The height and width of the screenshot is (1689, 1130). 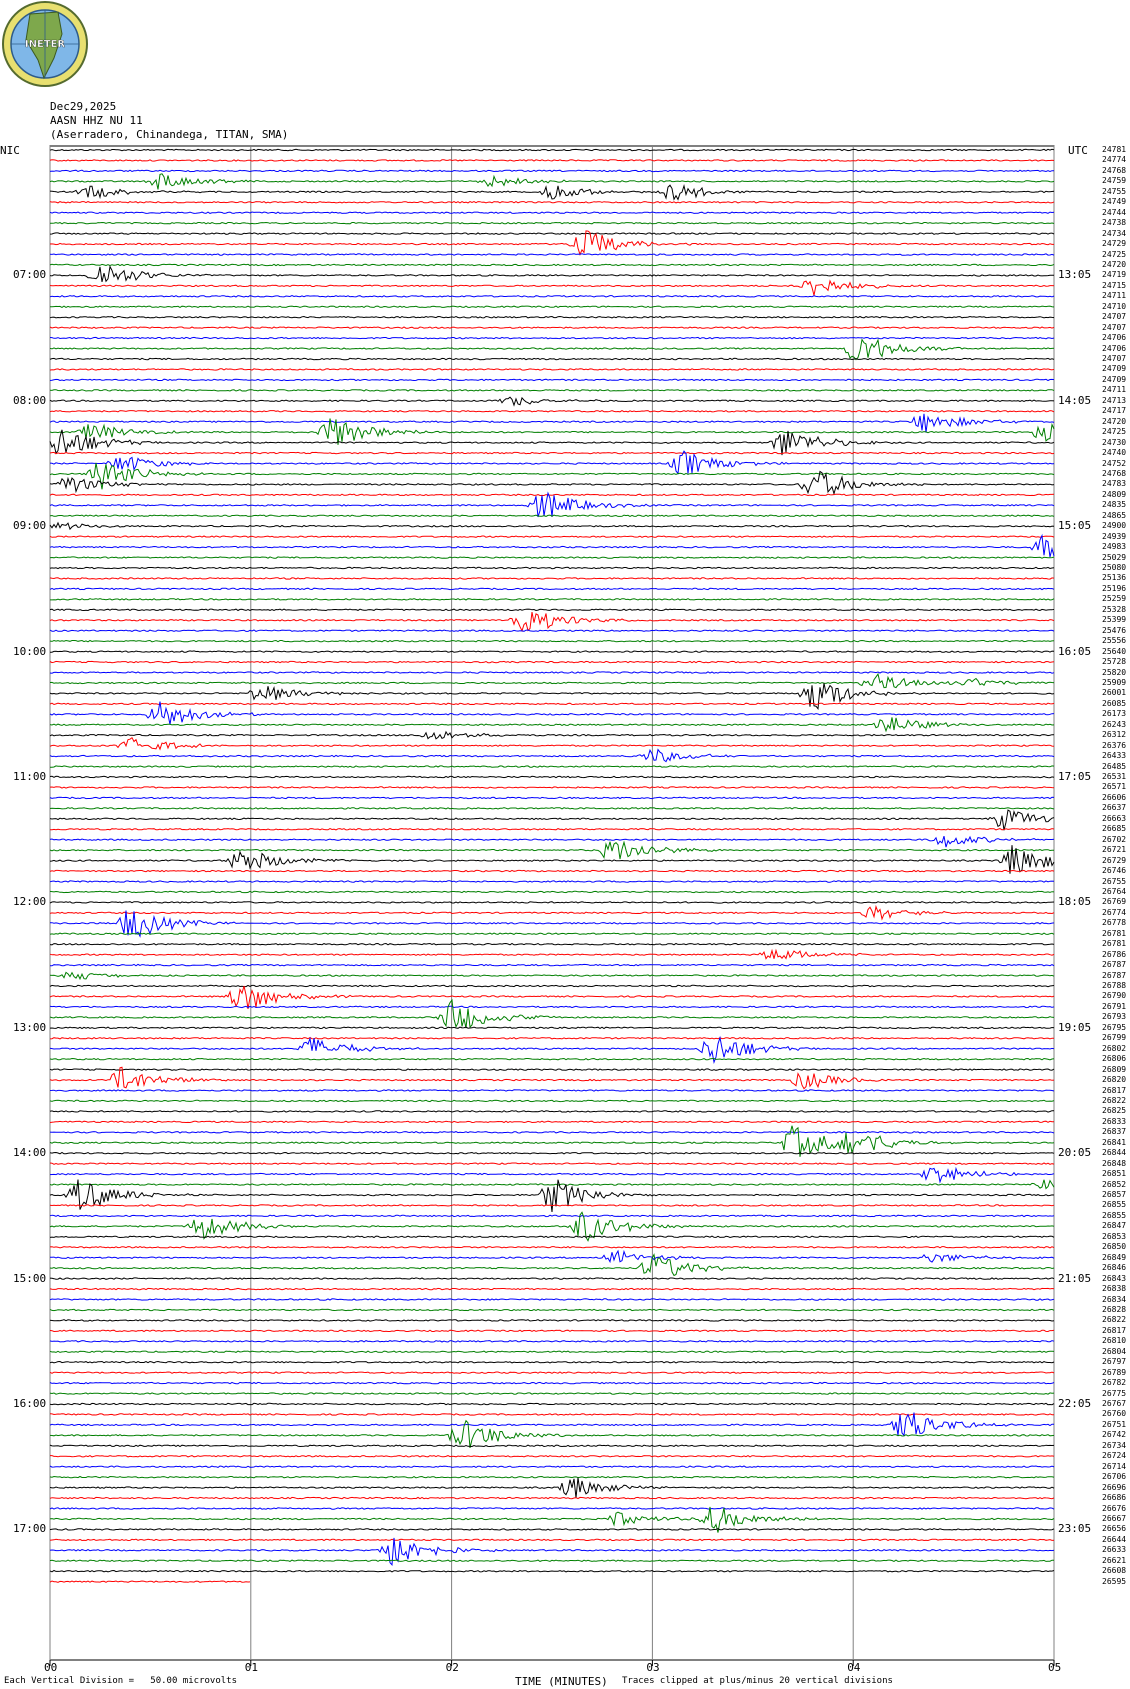 I want to click on trace-count-label: 26790, so click(x=1114, y=996).